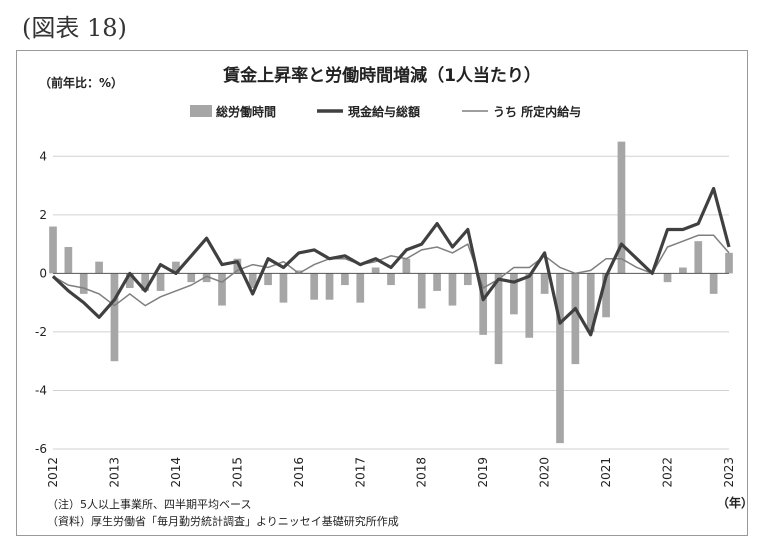 This screenshot has height=544, width=758. I want to click on x-axis-unit-label: （年）, so click(732, 502).